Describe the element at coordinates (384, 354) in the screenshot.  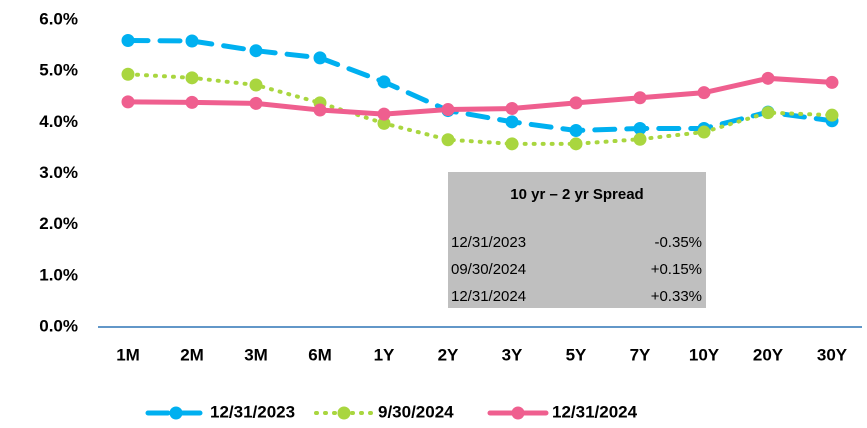
I see `x-tick-label: 1Y` at that location.